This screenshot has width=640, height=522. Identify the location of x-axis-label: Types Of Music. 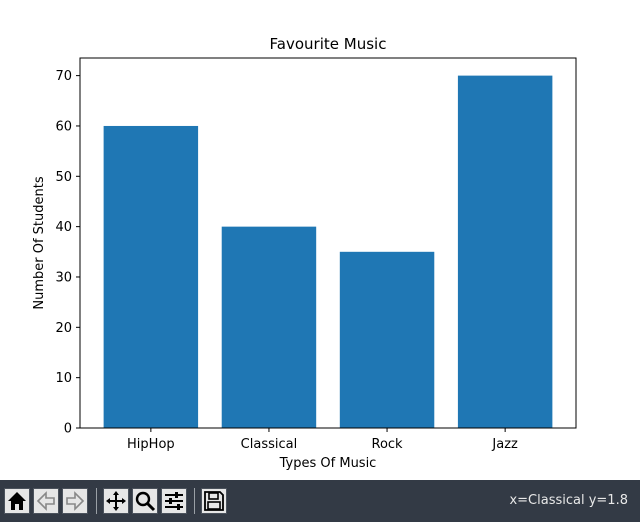
(328, 463).